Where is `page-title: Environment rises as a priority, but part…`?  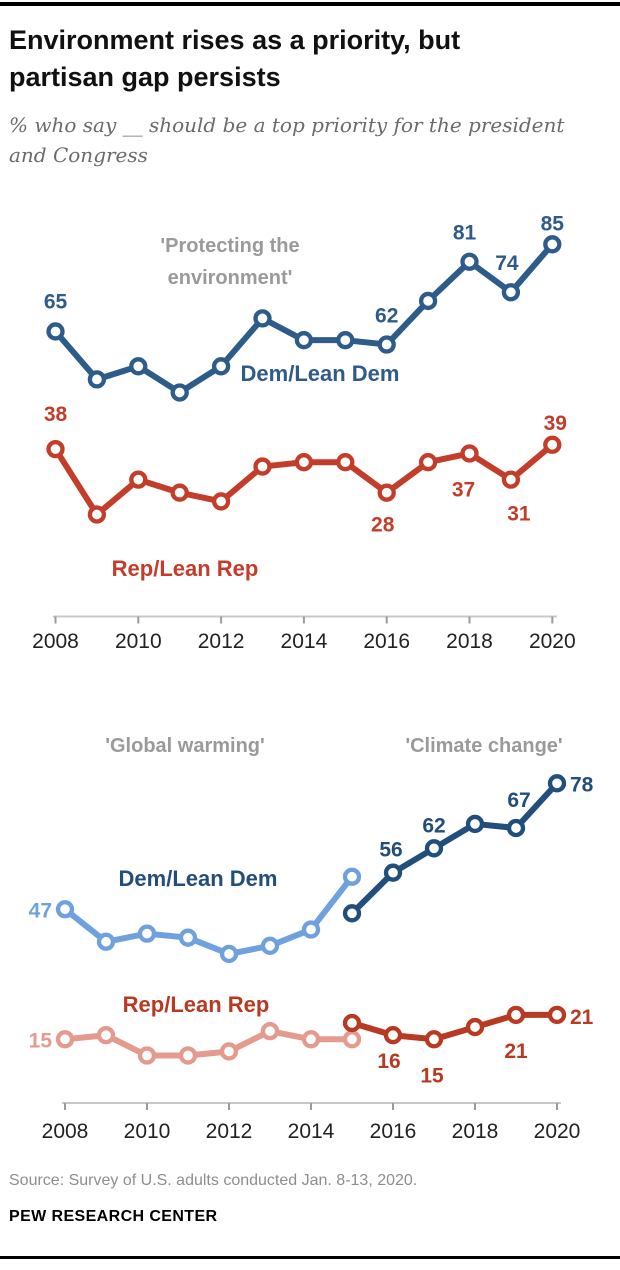 page-title: Environment rises as a priority, but part… is located at coordinates (309, 59).